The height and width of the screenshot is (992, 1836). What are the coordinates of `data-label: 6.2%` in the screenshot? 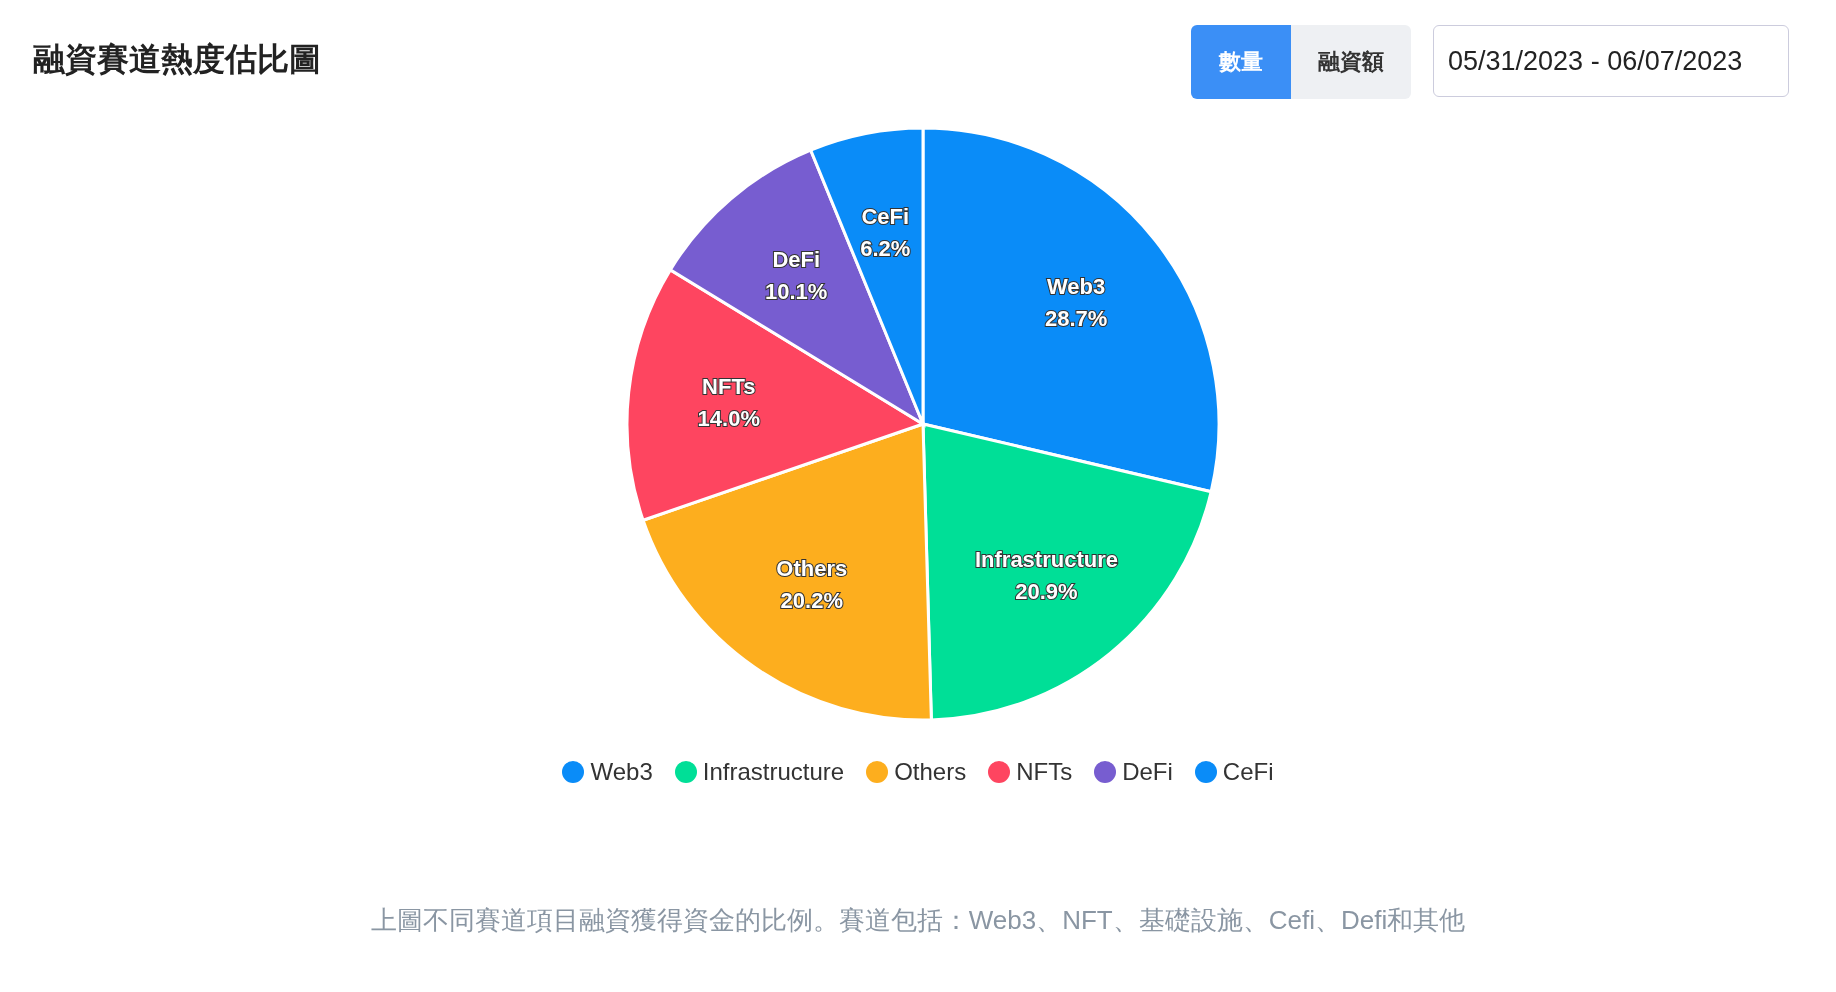 It's located at (885, 248).